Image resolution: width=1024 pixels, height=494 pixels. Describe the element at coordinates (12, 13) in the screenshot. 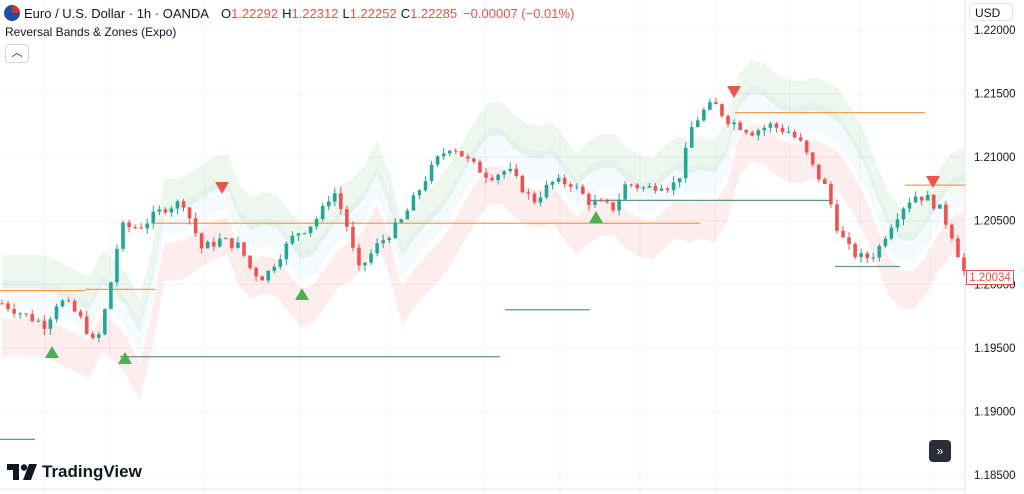

I see `eur-usd-flag-icon` at that location.